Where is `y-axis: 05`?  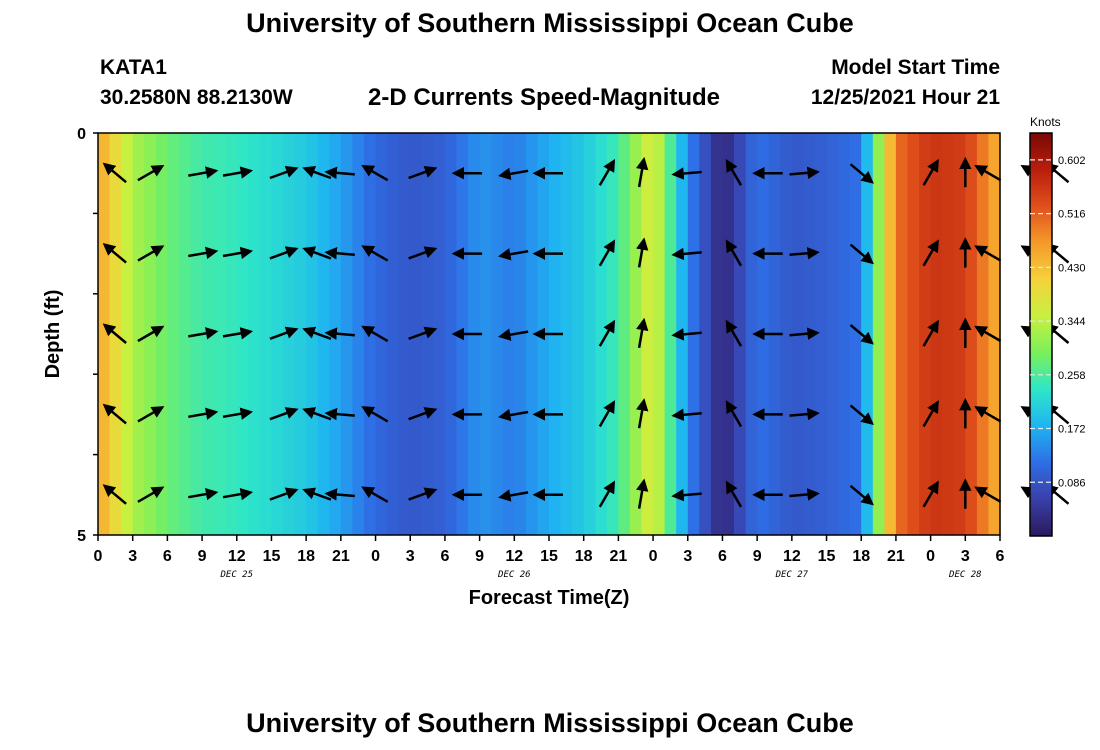 y-axis: 05 is located at coordinates (87, 335).